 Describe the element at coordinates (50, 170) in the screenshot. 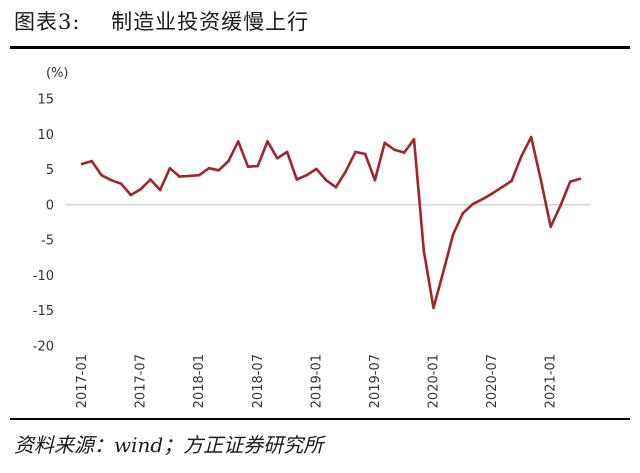

I see `y-tick-label: 5` at that location.